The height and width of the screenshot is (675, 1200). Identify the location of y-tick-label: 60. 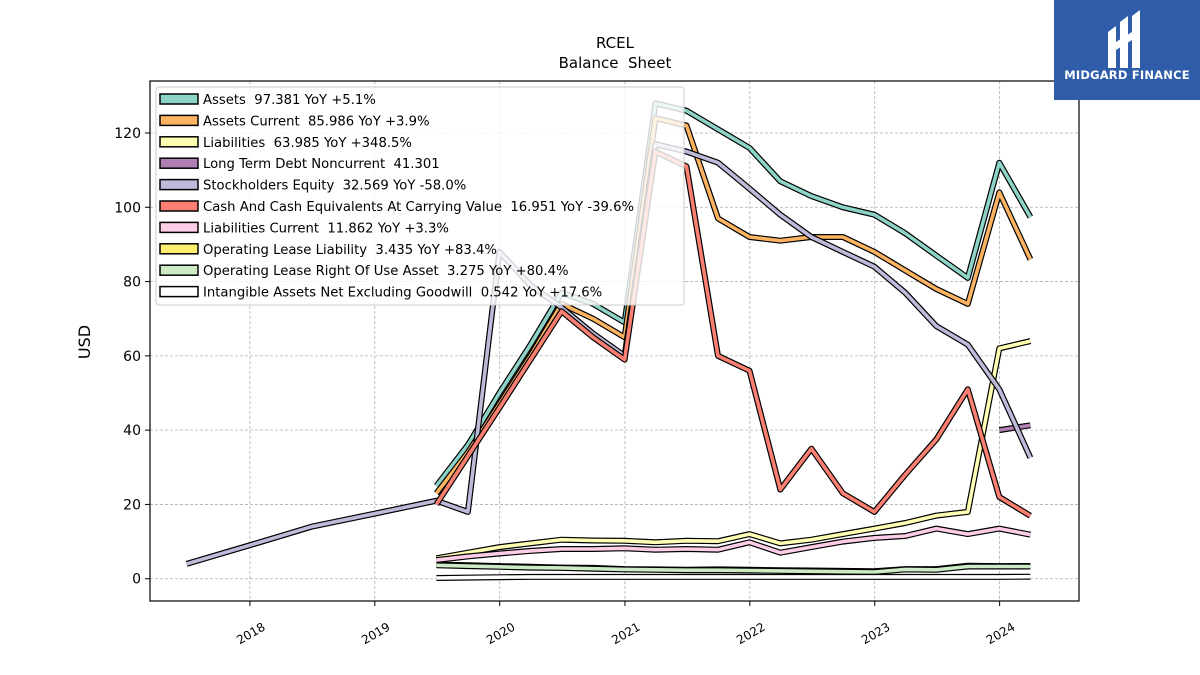
(132, 357).